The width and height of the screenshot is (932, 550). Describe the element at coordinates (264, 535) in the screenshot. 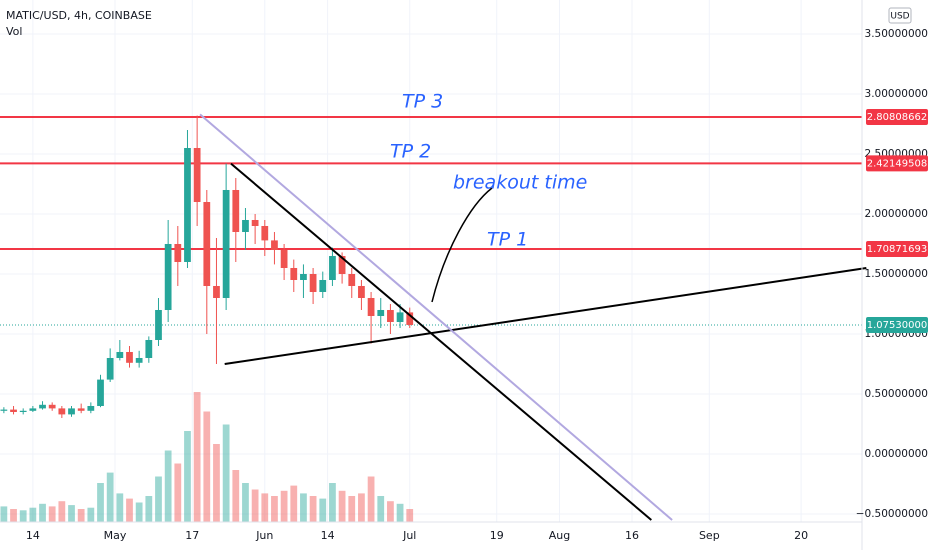

I see `x-tick-label: Jun` at that location.